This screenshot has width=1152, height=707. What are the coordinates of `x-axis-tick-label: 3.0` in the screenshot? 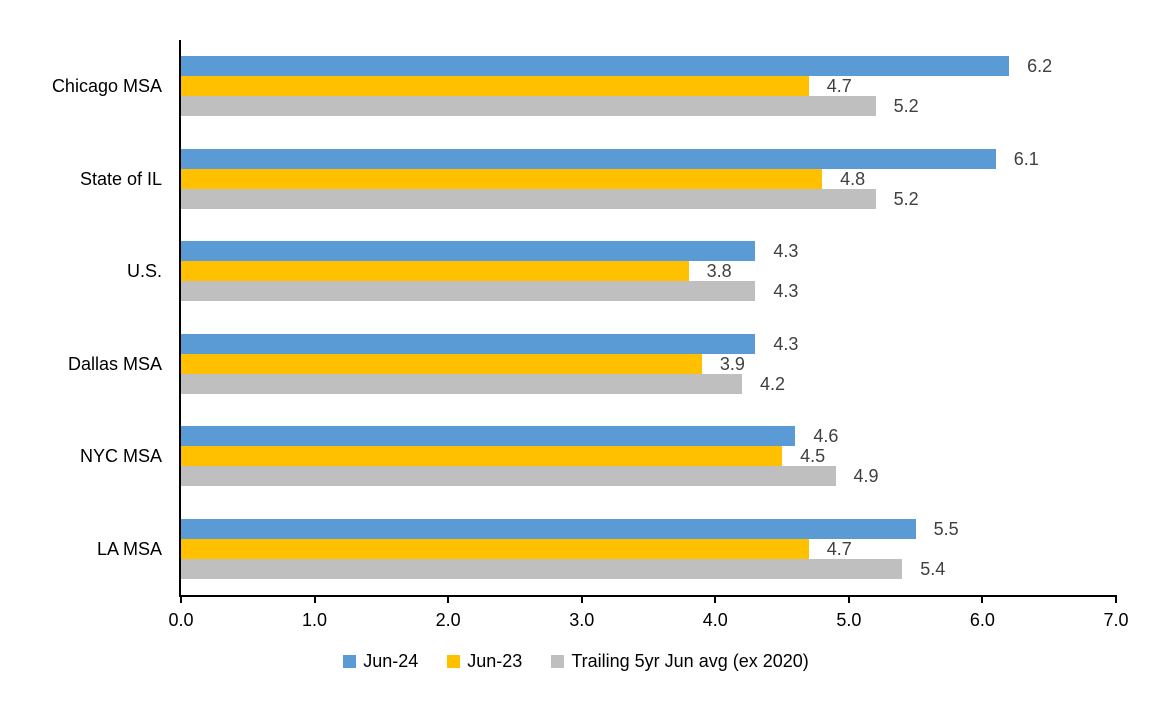 It's located at (582, 620).